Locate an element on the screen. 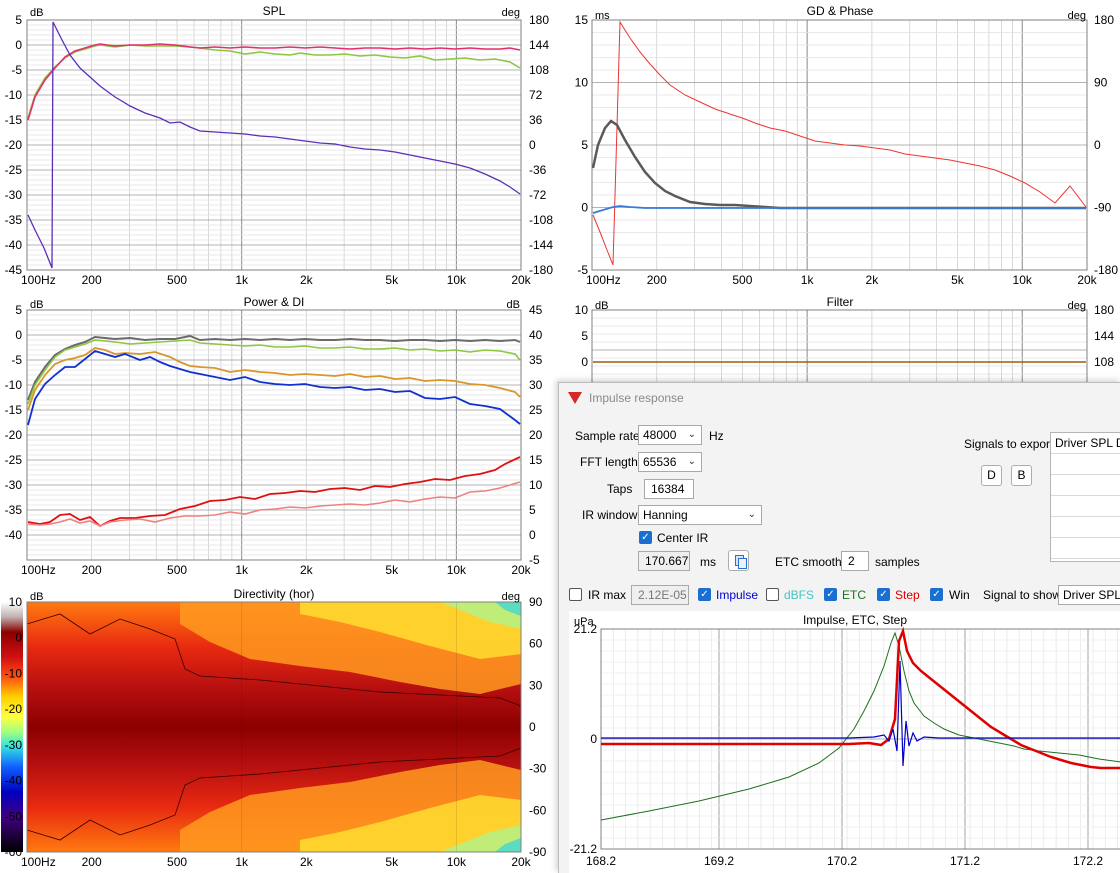 This screenshot has width=1120, height=873. spl-magenta-curve is located at coordinates (274, 82).